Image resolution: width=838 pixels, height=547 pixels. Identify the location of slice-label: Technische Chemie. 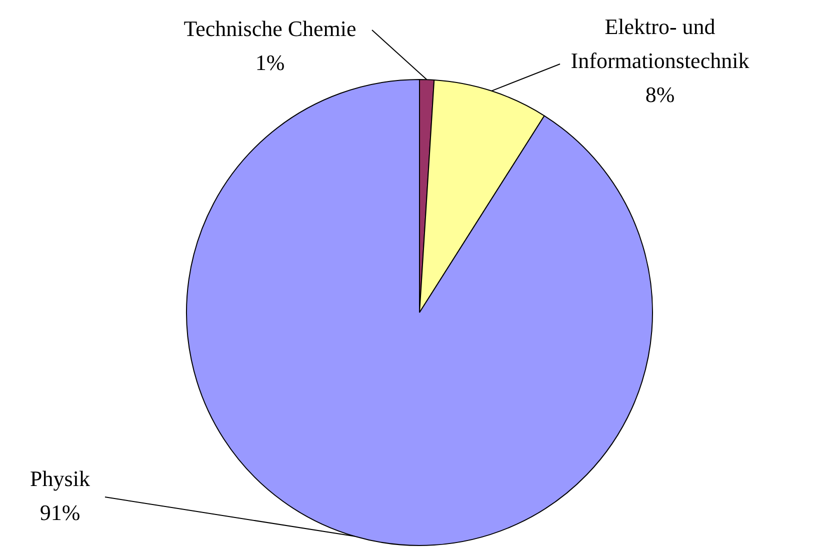
(270, 28).